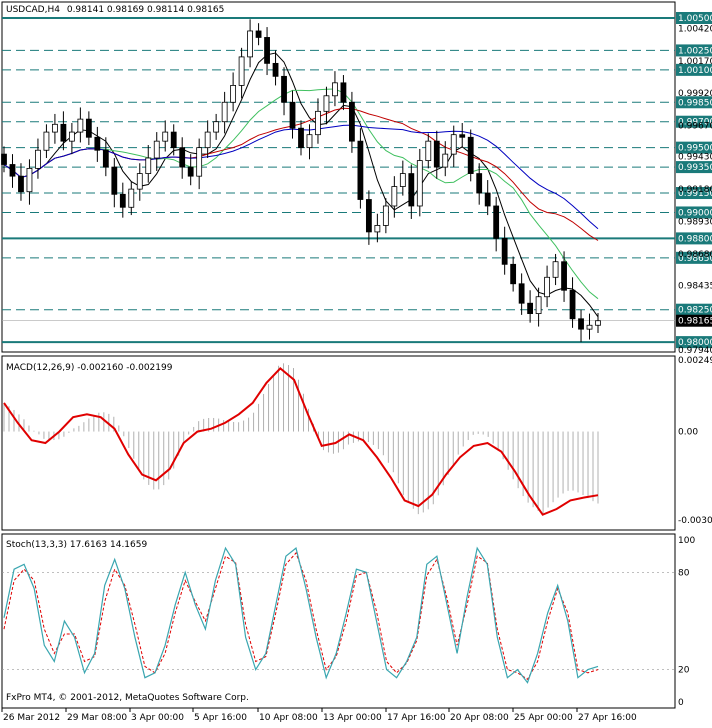  I want to click on current-price-label: 0.98165, so click(695, 322).